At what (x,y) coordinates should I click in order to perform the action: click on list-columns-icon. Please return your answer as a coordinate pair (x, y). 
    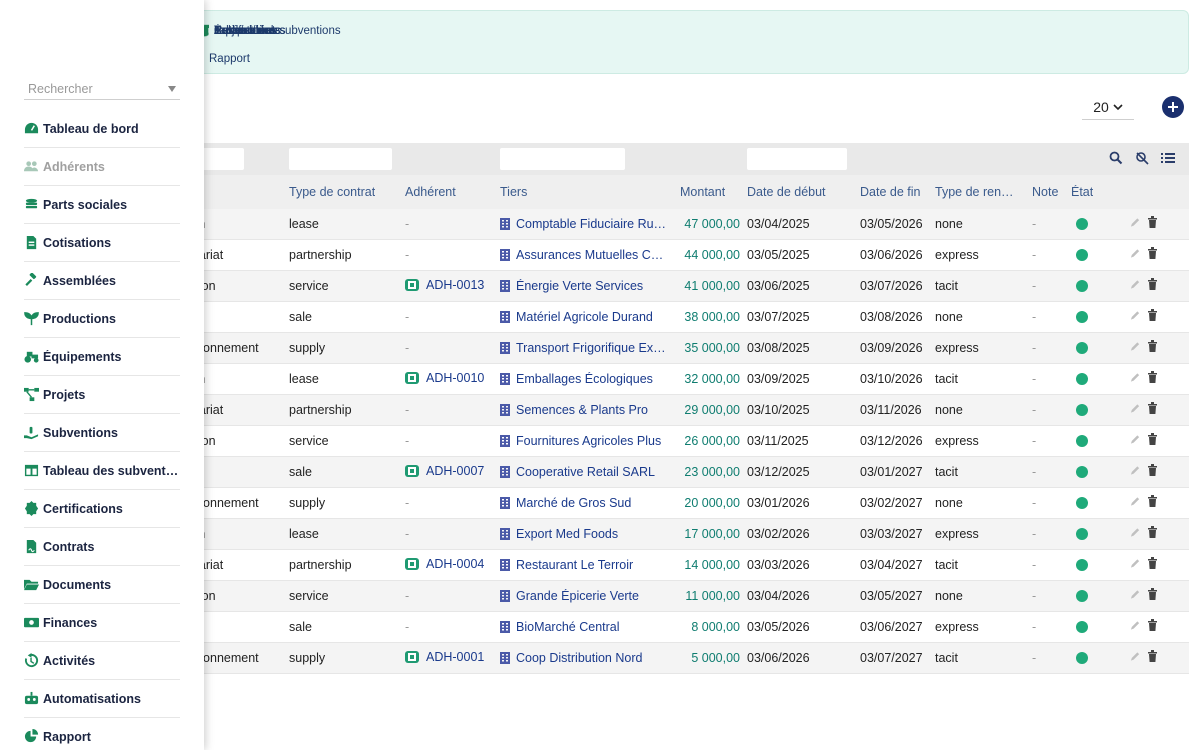
    Looking at the image, I should click on (1168, 158).